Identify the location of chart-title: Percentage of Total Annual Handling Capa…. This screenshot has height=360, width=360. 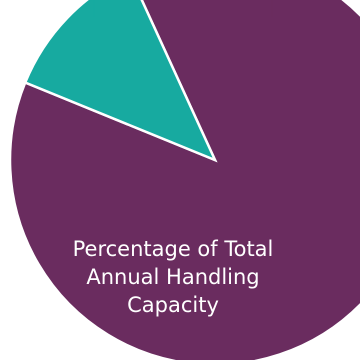
(173, 277).